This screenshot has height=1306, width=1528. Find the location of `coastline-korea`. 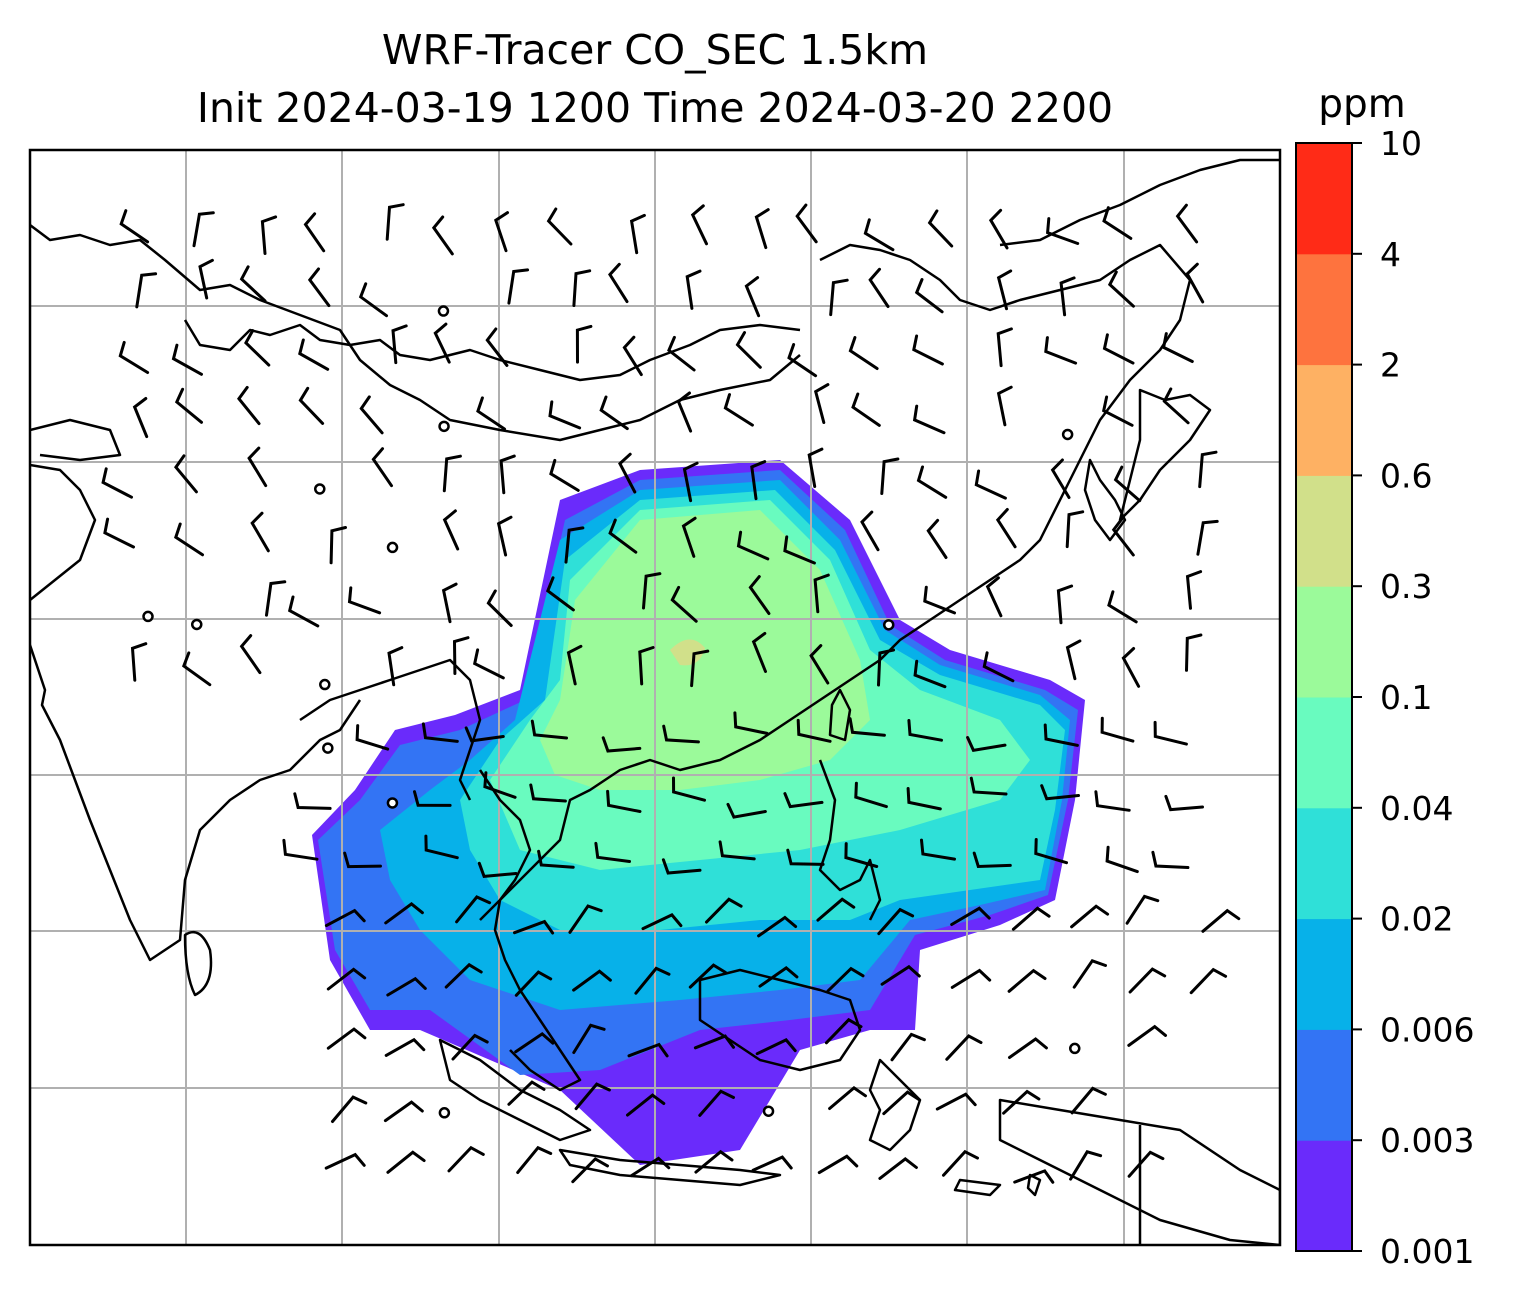

coastline-korea is located at coordinates (1105, 500).